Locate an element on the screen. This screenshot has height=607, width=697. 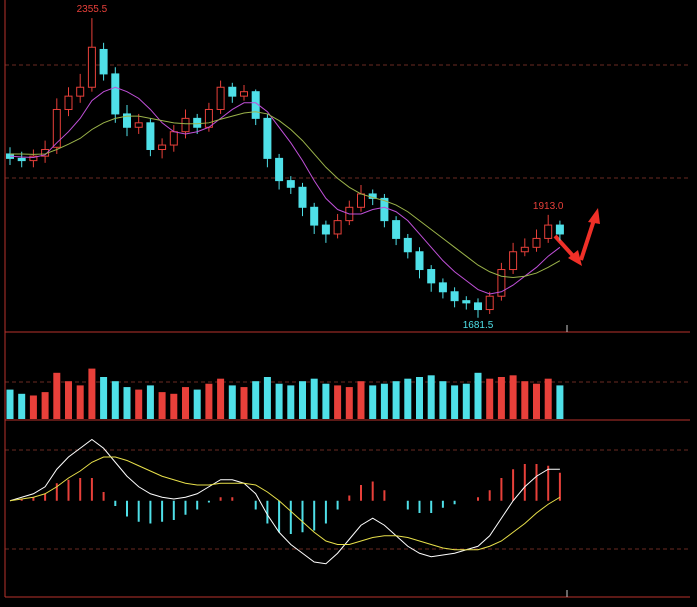
arrows is located at coordinates (576, 237).